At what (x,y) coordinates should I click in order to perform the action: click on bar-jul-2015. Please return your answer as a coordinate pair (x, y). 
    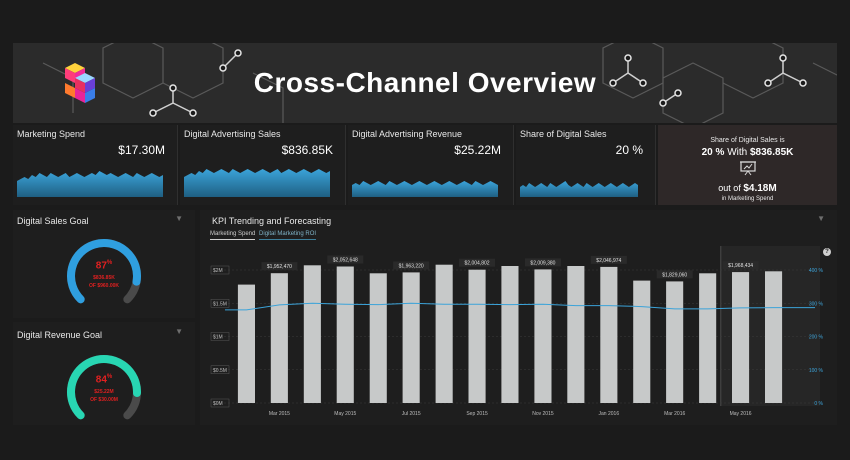
    Looking at the image, I should click on (411, 337).